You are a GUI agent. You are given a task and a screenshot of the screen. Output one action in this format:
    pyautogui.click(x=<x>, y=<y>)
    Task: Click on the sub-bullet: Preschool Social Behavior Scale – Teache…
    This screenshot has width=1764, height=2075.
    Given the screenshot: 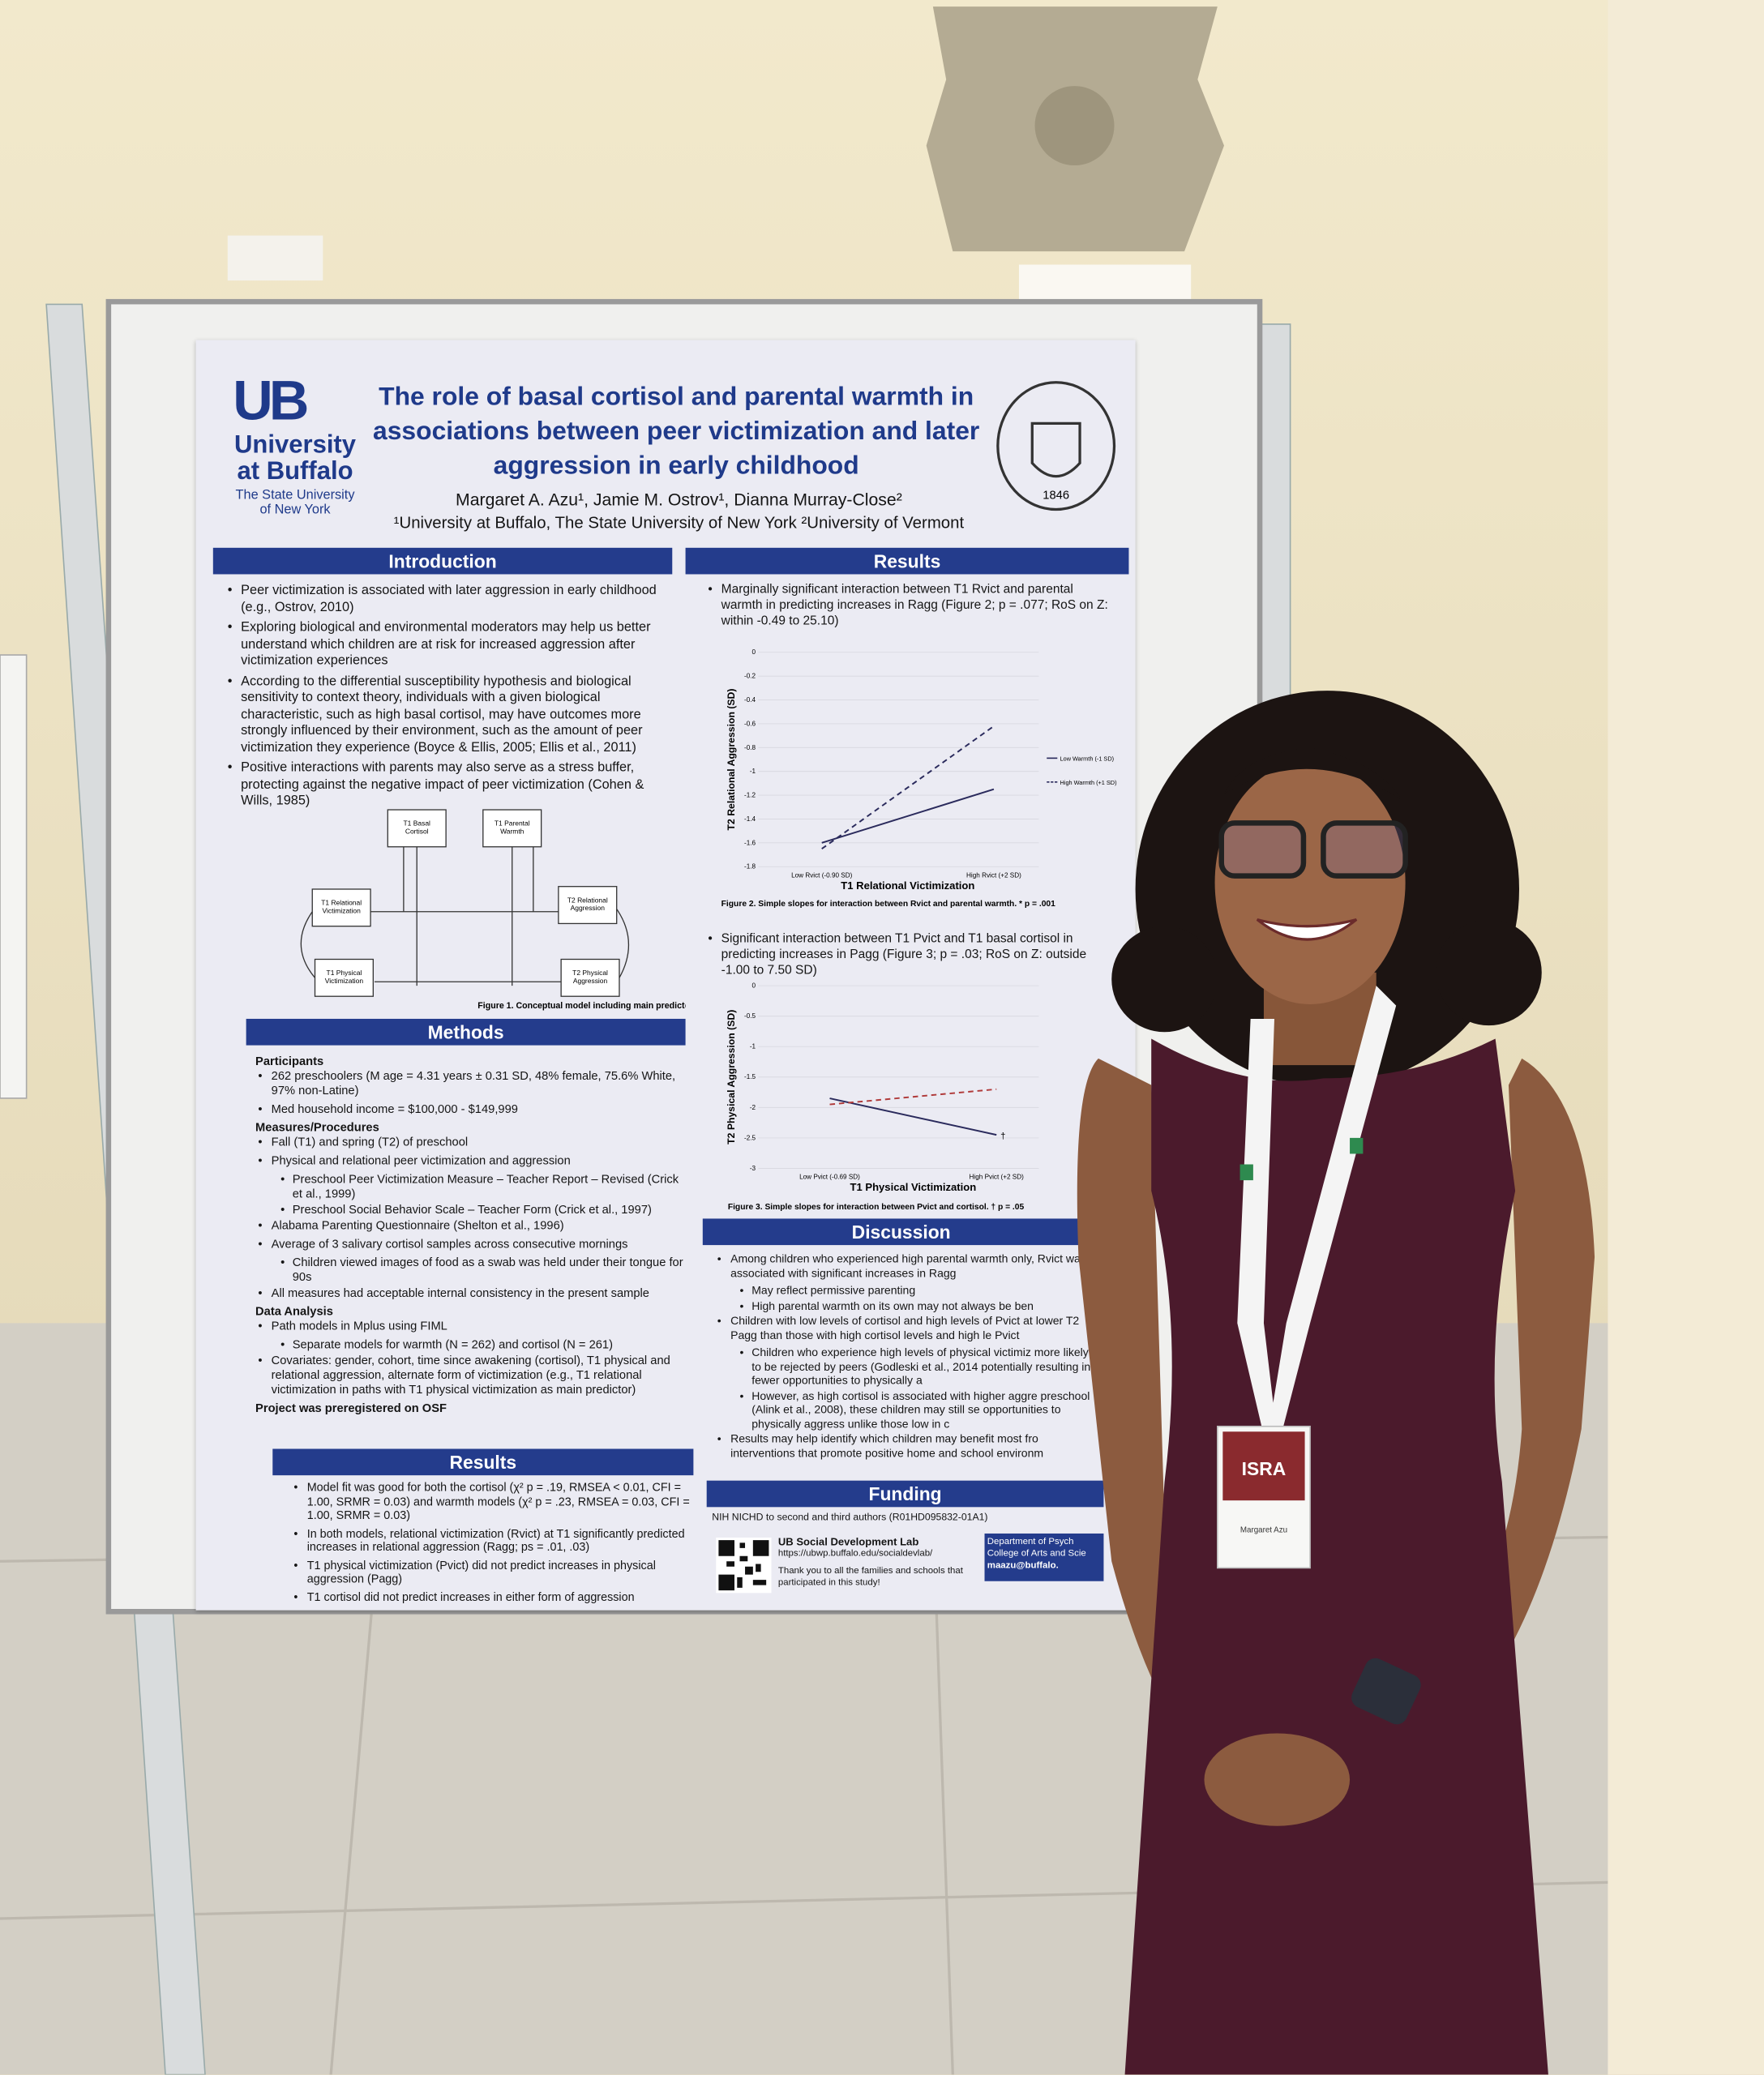 What is the action you would take?
    pyautogui.click(x=470, y=1210)
    